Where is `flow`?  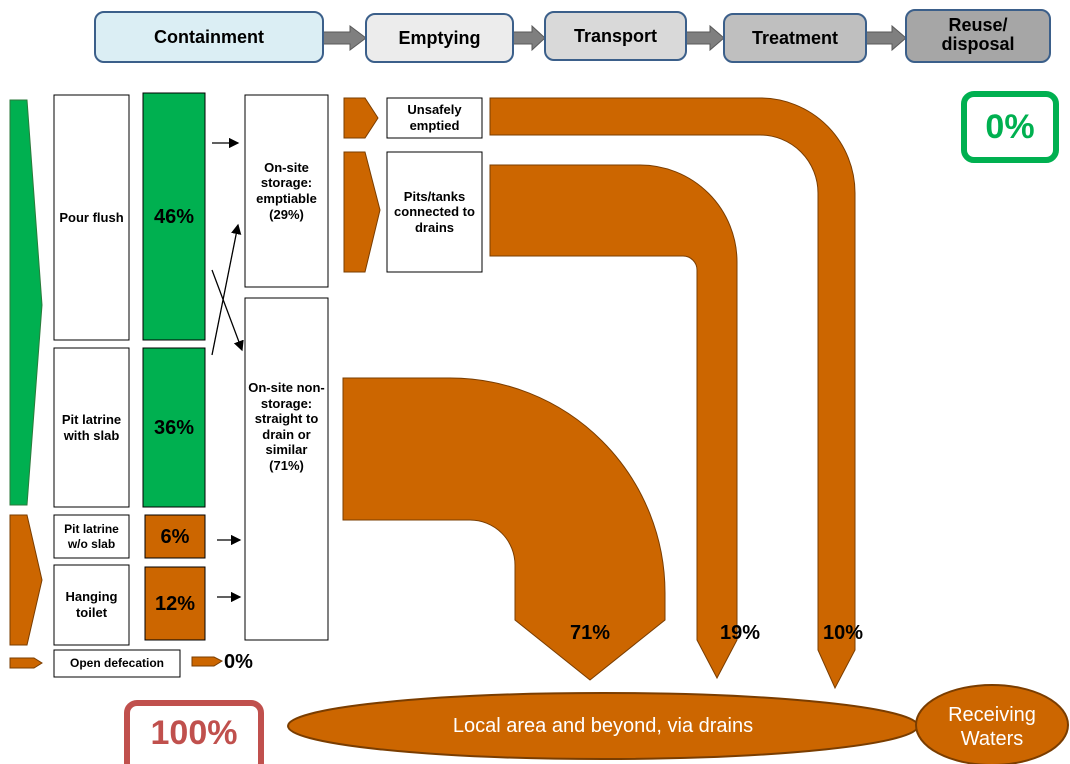 flow is located at coordinates (504, 529).